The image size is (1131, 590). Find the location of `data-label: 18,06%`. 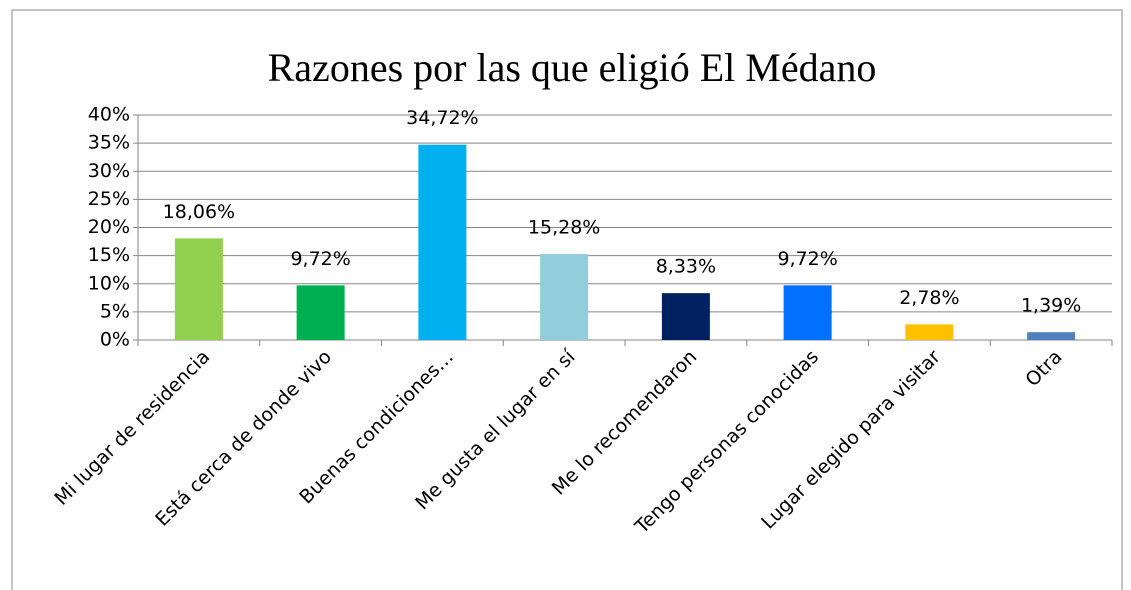

data-label: 18,06% is located at coordinates (199, 212).